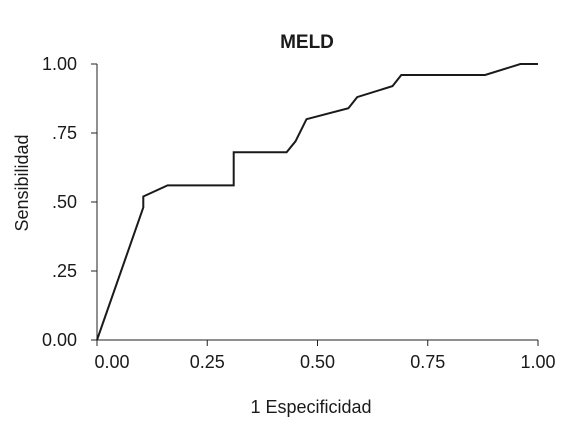  What do you see at coordinates (64, 202) in the screenshot?
I see `y-tick-label: .50` at bounding box center [64, 202].